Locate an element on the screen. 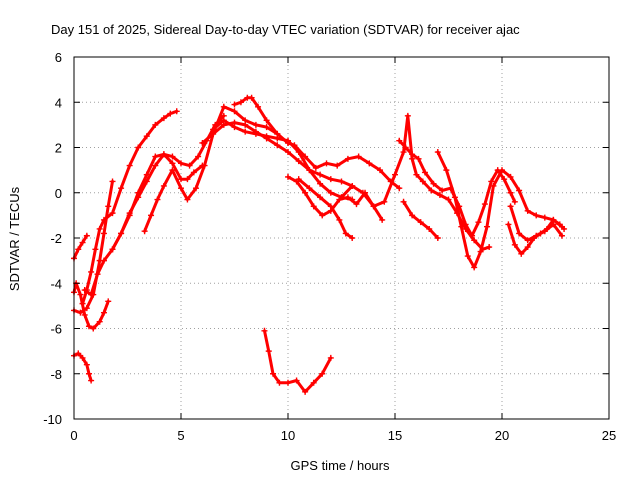 Image resolution: width=640 pixels, height=480 pixels. x-tick-label-2: 10 is located at coordinates (288, 435).